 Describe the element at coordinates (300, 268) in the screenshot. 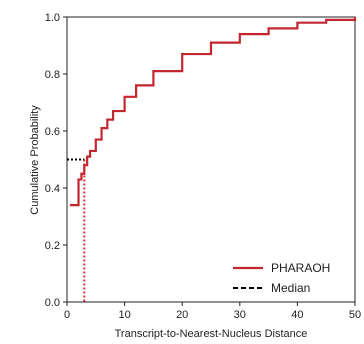

I see `legend-label-pharaoh: PHARAOH` at that location.